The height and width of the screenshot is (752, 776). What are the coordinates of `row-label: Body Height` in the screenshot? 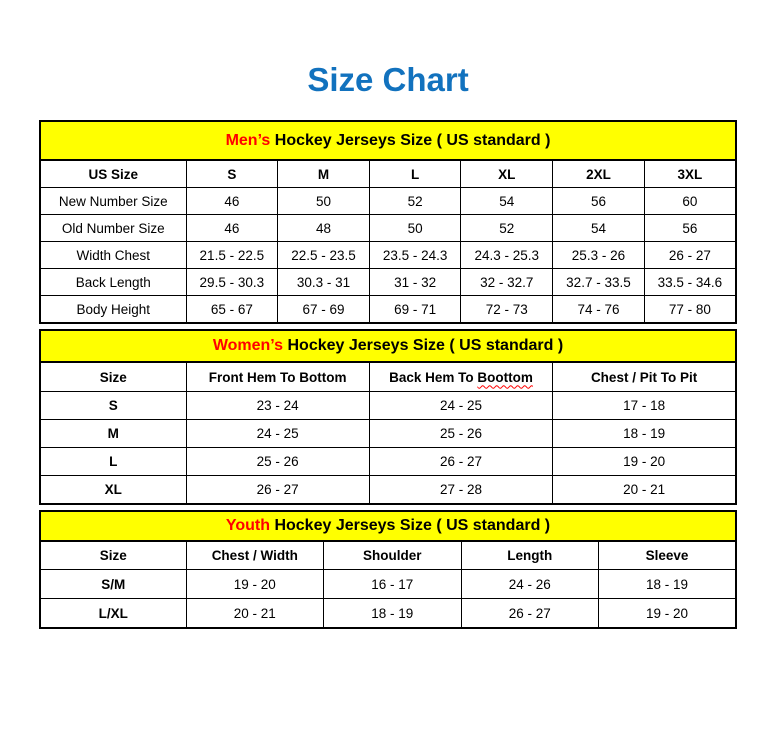 It's located at (113, 309).